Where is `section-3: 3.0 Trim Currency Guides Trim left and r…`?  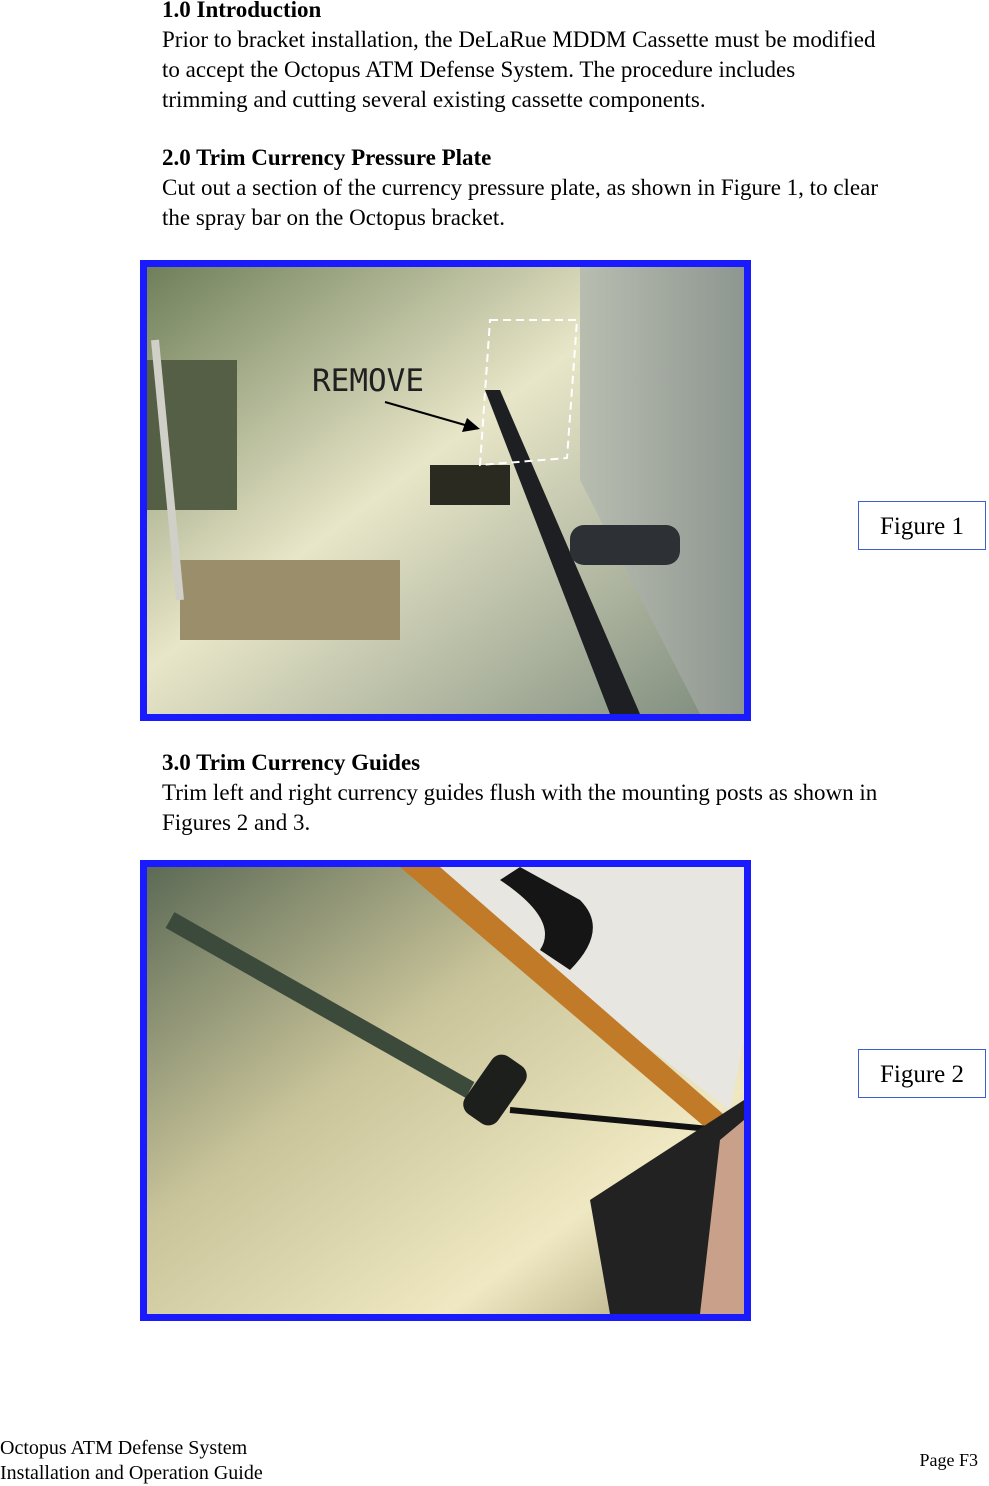
section-3: 3.0 Trim Currency Guides Trim left and r… is located at coordinates (519, 793).